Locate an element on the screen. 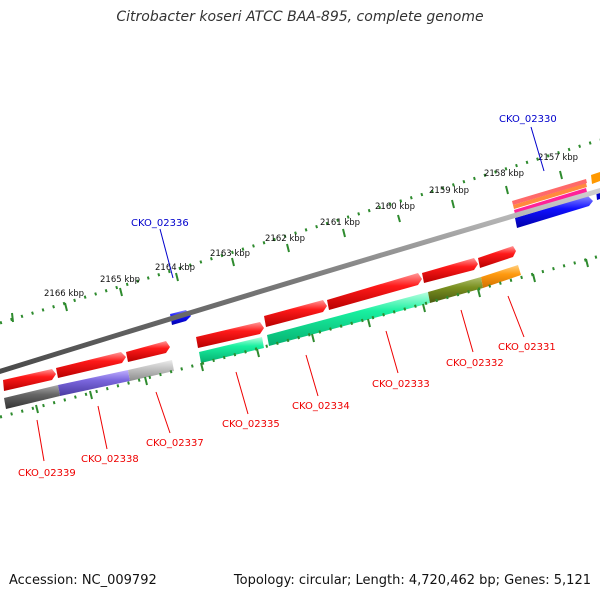  gene-label: CKO_02339 is located at coordinates (47, 473).